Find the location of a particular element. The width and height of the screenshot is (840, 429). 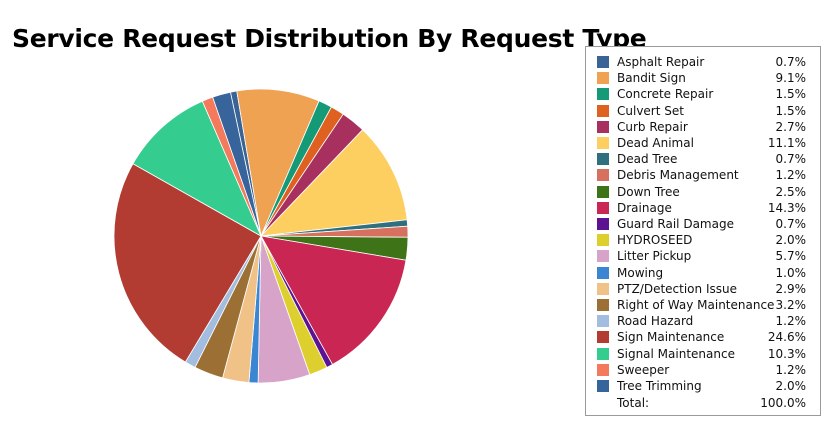

legend-item-litter-pickup: Litter Pickup 5.7% is located at coordinates (703, 256).